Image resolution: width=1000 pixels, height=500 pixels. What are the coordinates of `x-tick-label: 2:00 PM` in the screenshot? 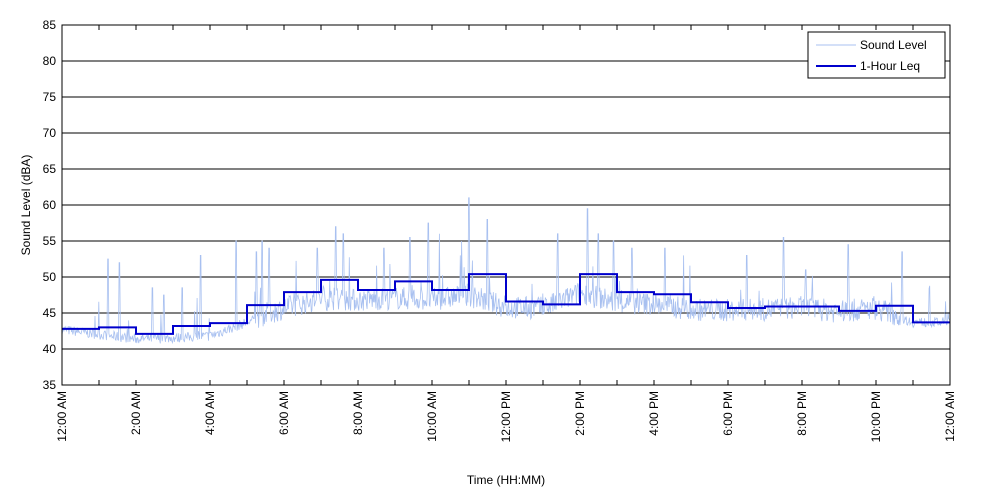 It's located at (580, 413).